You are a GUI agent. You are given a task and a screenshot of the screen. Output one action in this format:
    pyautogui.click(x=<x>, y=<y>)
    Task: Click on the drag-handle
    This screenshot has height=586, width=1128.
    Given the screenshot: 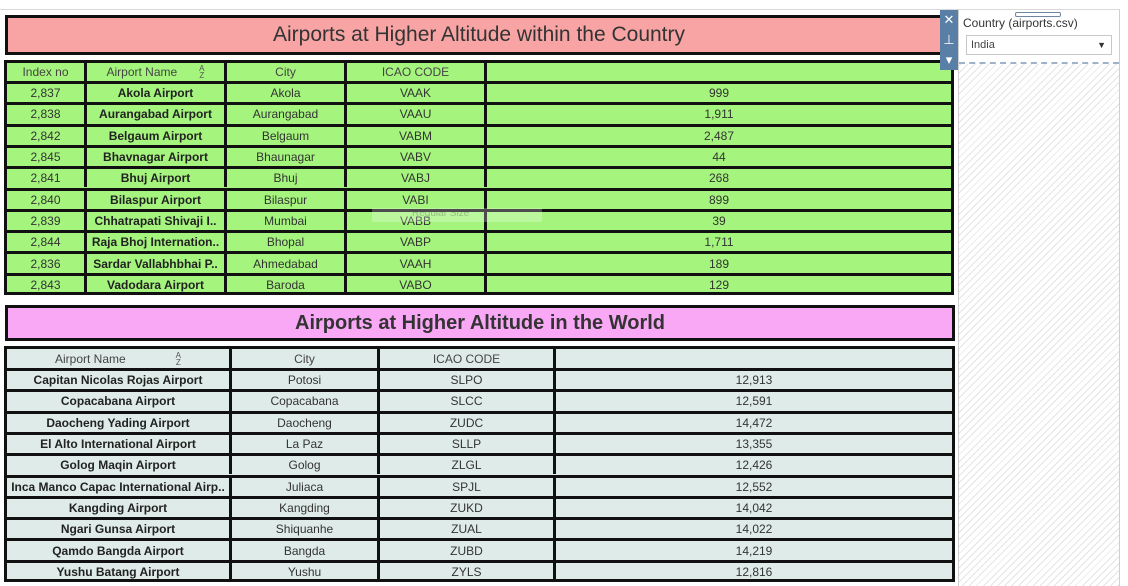 What is the action you would take?
    pyautogui.click(x=1038, y=14)
    